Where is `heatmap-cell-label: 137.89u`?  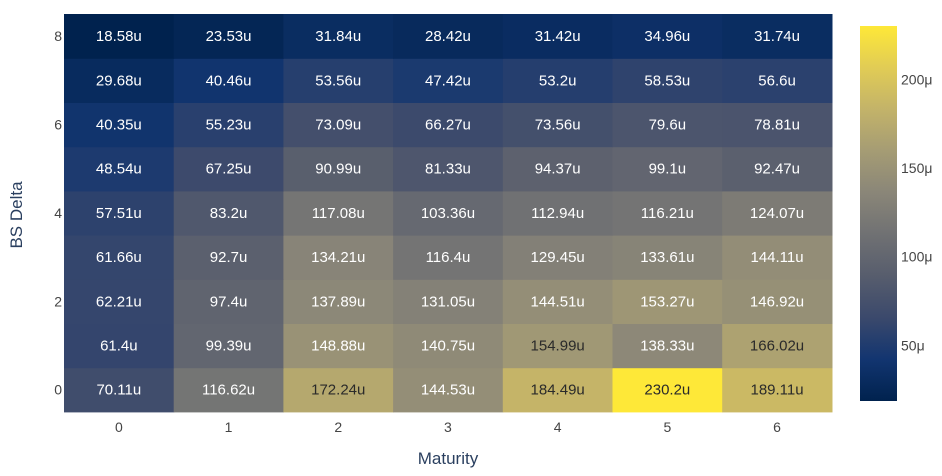 heatmap-cell-label: 137.89u is located at coordinates (338, 301).